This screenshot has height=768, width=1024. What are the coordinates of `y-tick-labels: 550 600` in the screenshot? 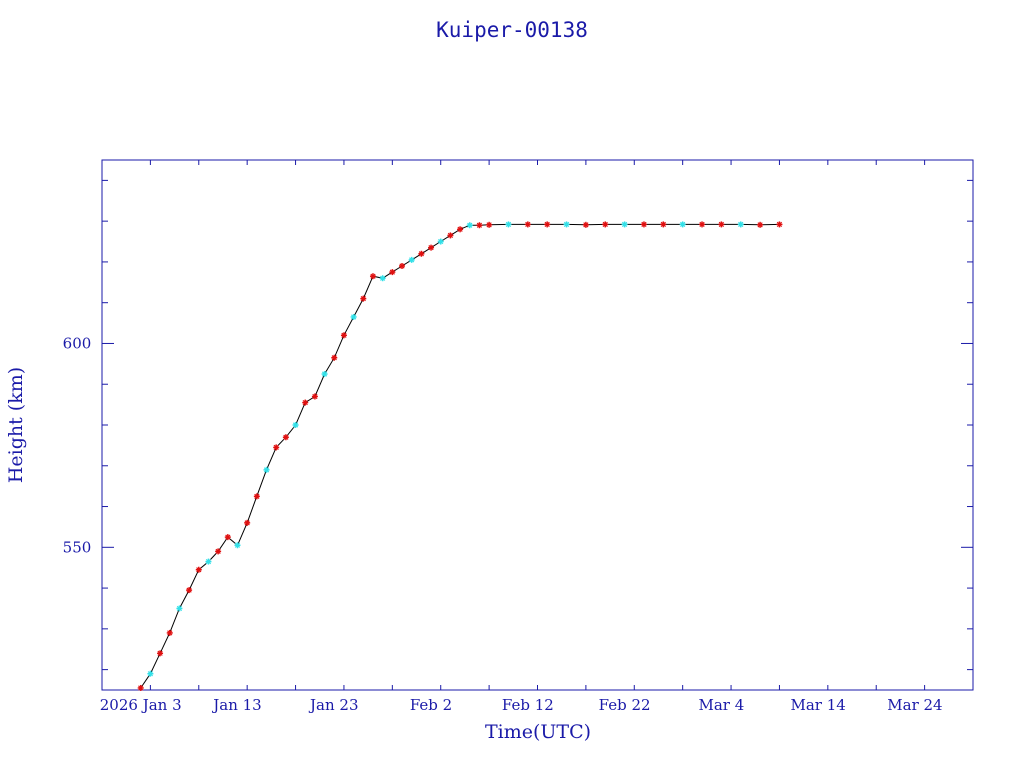 It's located at (77, 445).